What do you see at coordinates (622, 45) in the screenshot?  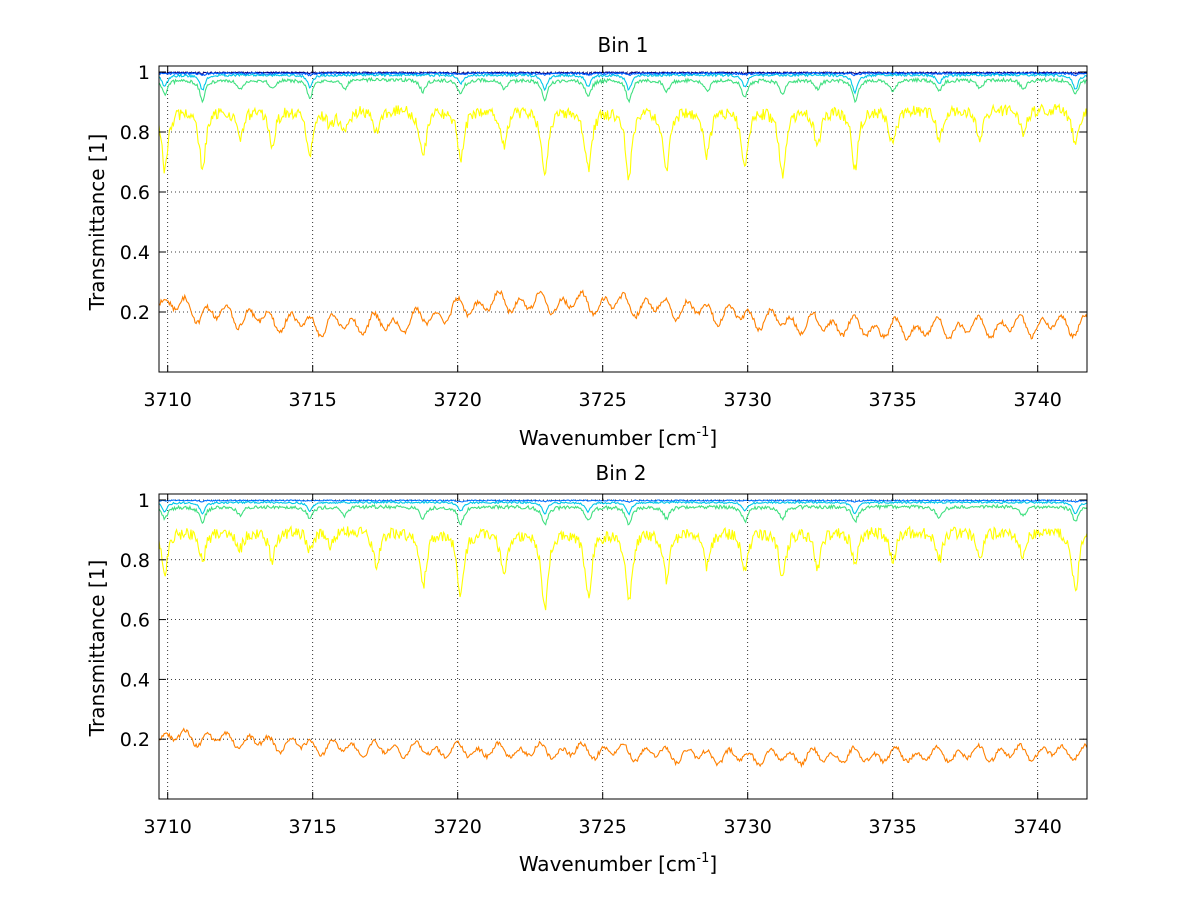 I see `chart-title: Bin 1` at bounding box center [622, 45].